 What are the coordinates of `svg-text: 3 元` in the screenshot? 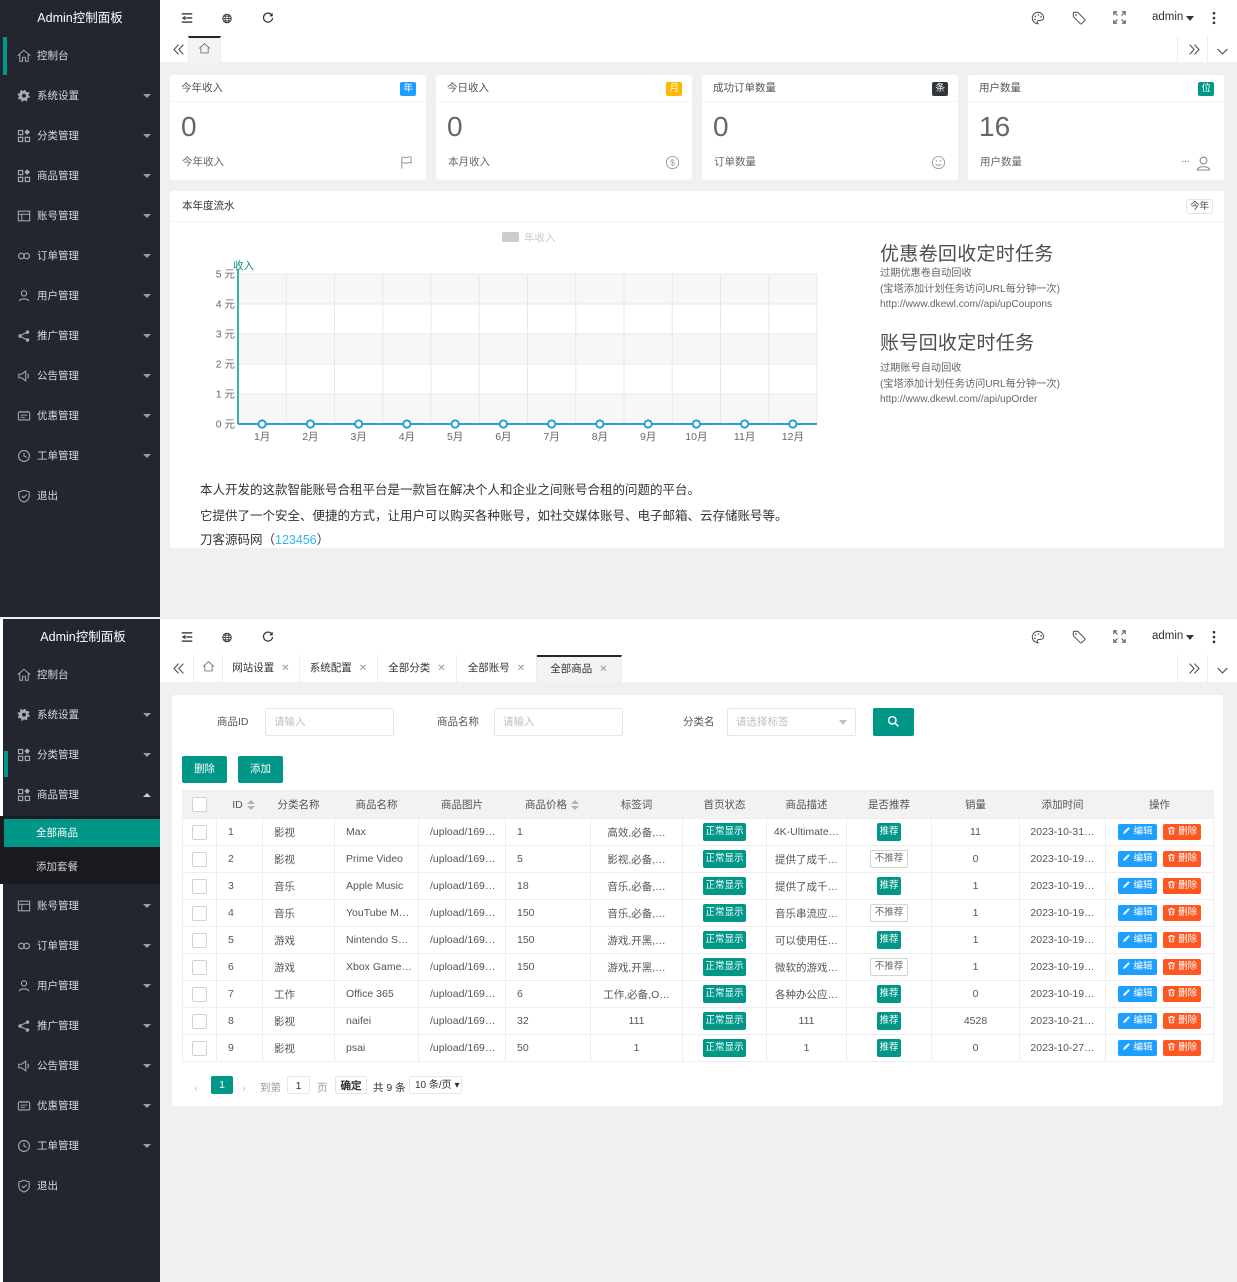 It's located at (226, 335).